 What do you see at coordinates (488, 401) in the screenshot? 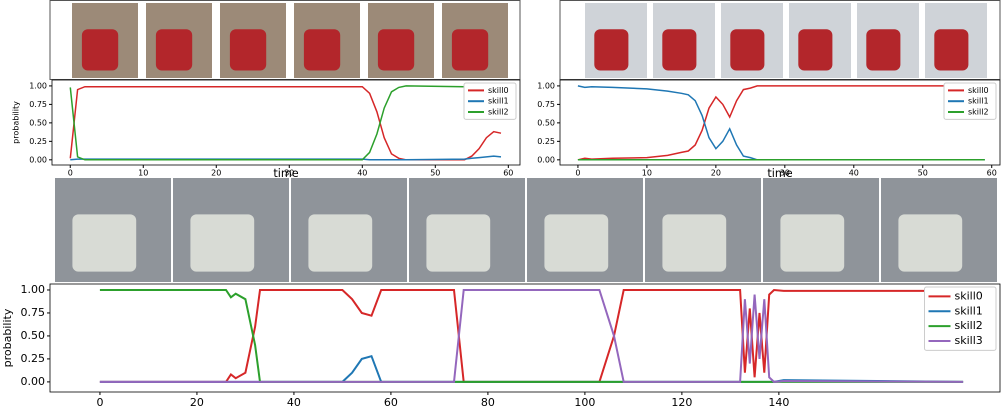
I see `x-tick-label: 80` at bounding box center [488, 401].